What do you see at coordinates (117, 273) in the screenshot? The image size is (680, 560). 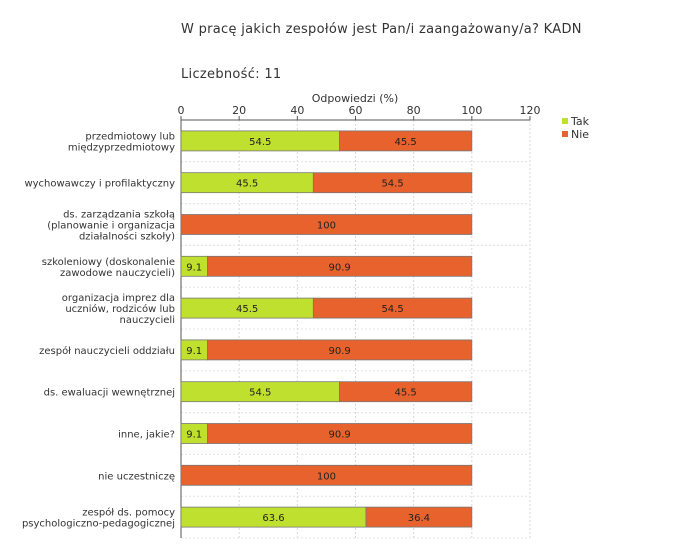 I see `category-label-line: zawodowe nauczycieli)` at bounding box center [117, 273].